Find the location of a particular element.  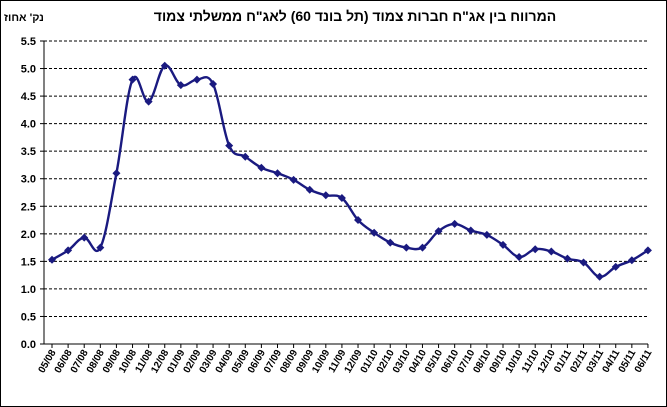

x-tick-label: 06/11 is located at coordinates (644, 361).